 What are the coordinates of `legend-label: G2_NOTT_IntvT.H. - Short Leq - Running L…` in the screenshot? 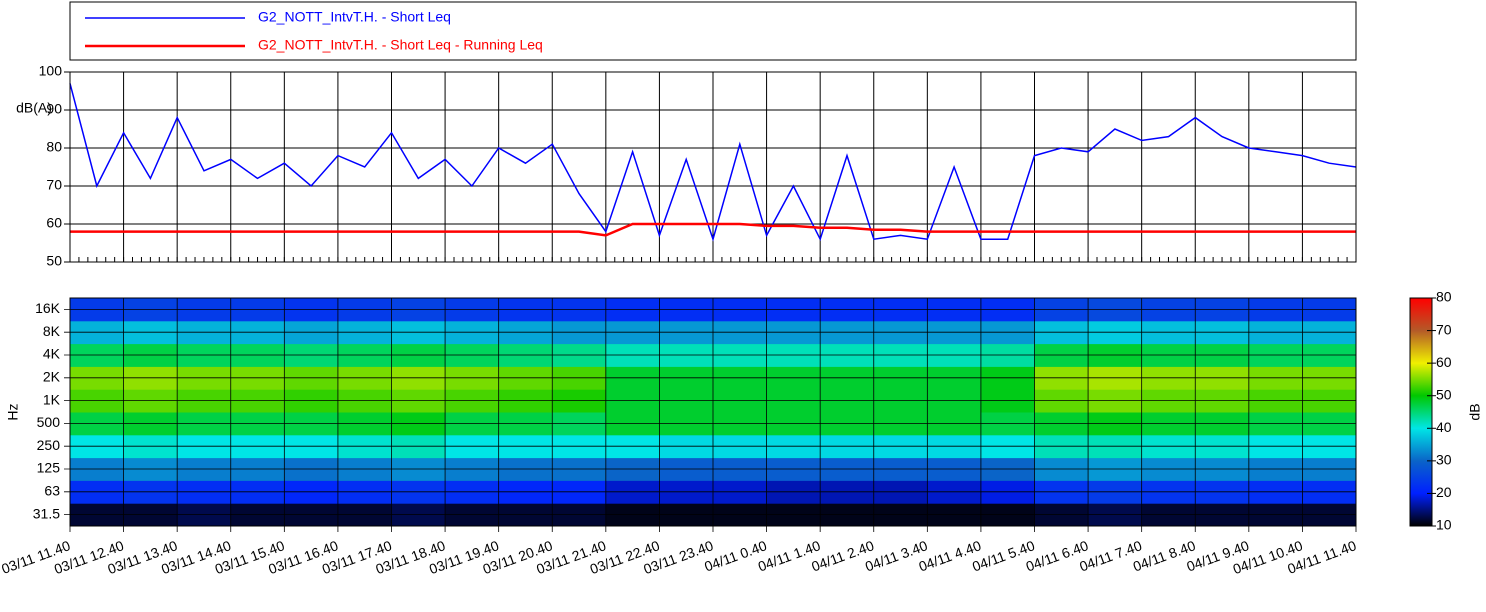 It's located at (400, 45).